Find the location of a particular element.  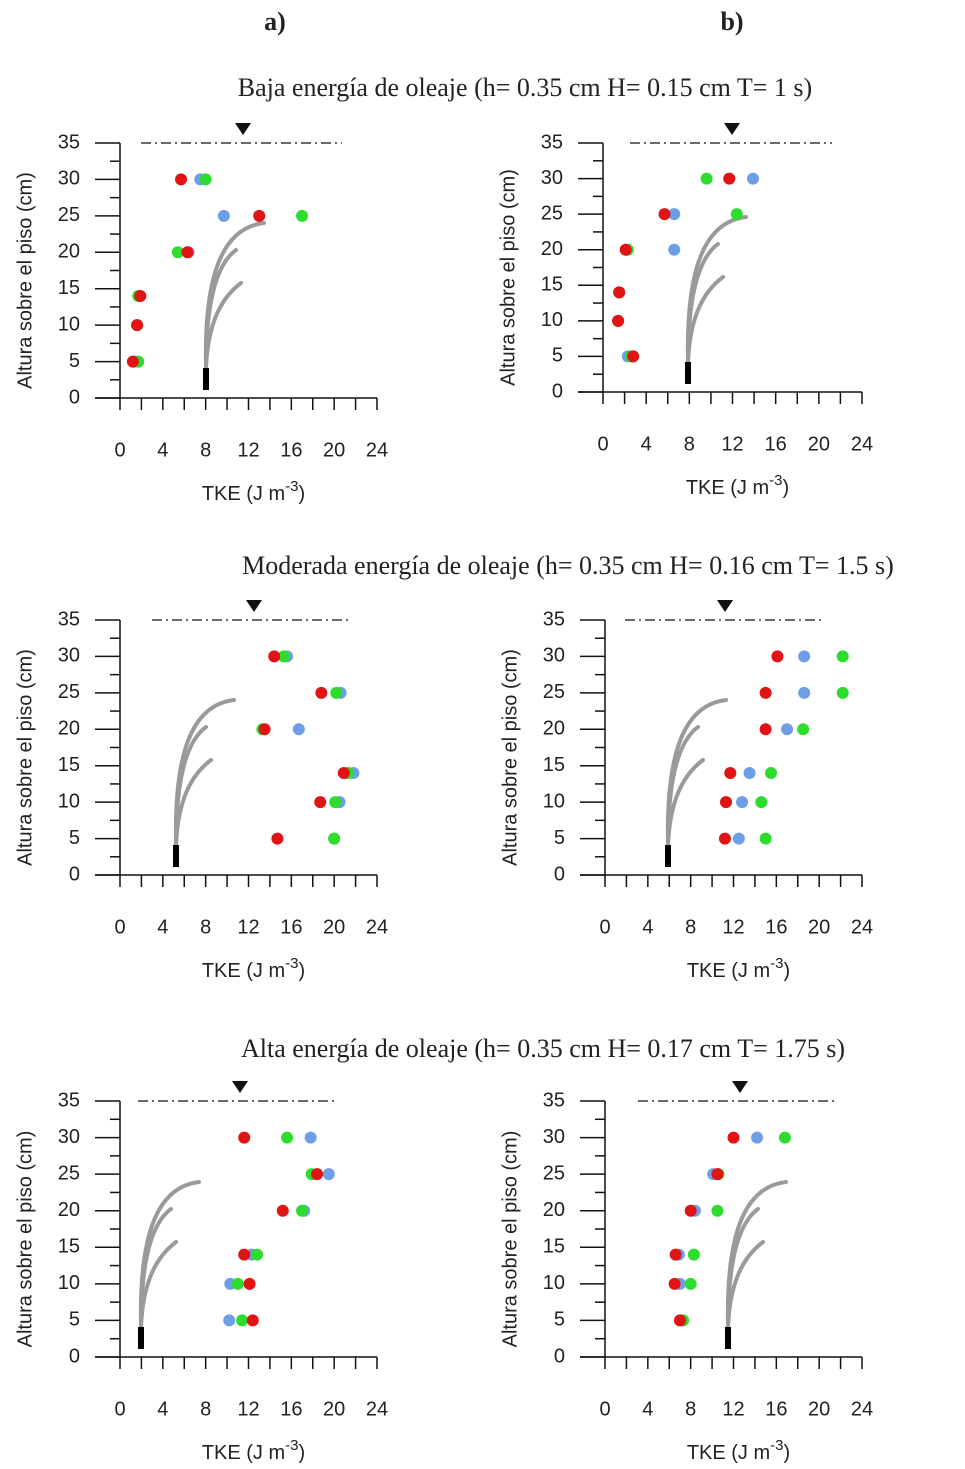

panel-label: b) is located at coordinates (731, 21).